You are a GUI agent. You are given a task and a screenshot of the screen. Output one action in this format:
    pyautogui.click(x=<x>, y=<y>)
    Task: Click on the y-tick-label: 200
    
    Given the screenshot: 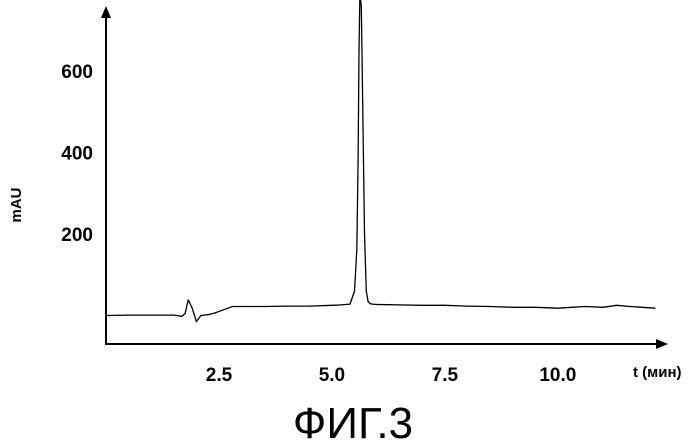 What is the action you would take?
    pyautogui.click(x=77, y=235)
    